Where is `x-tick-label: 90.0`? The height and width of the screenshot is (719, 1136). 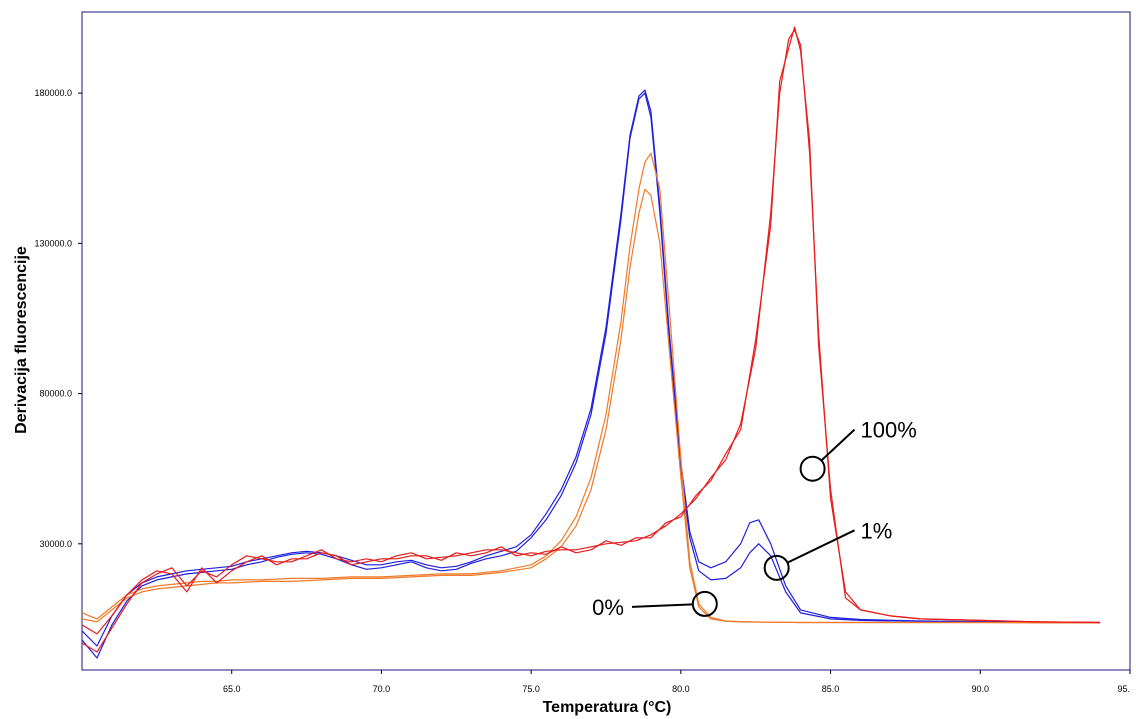 x-tick-label: 90.0 is located at coordinates (981, 689).